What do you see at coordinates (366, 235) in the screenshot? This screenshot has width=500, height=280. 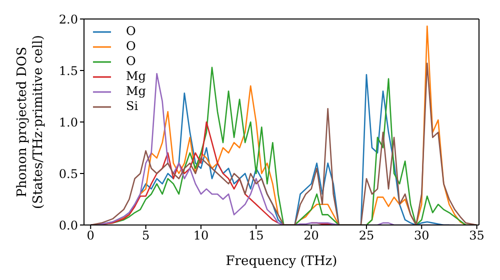 I see `x-tick-label: 25` at bounding box center [366, 235].